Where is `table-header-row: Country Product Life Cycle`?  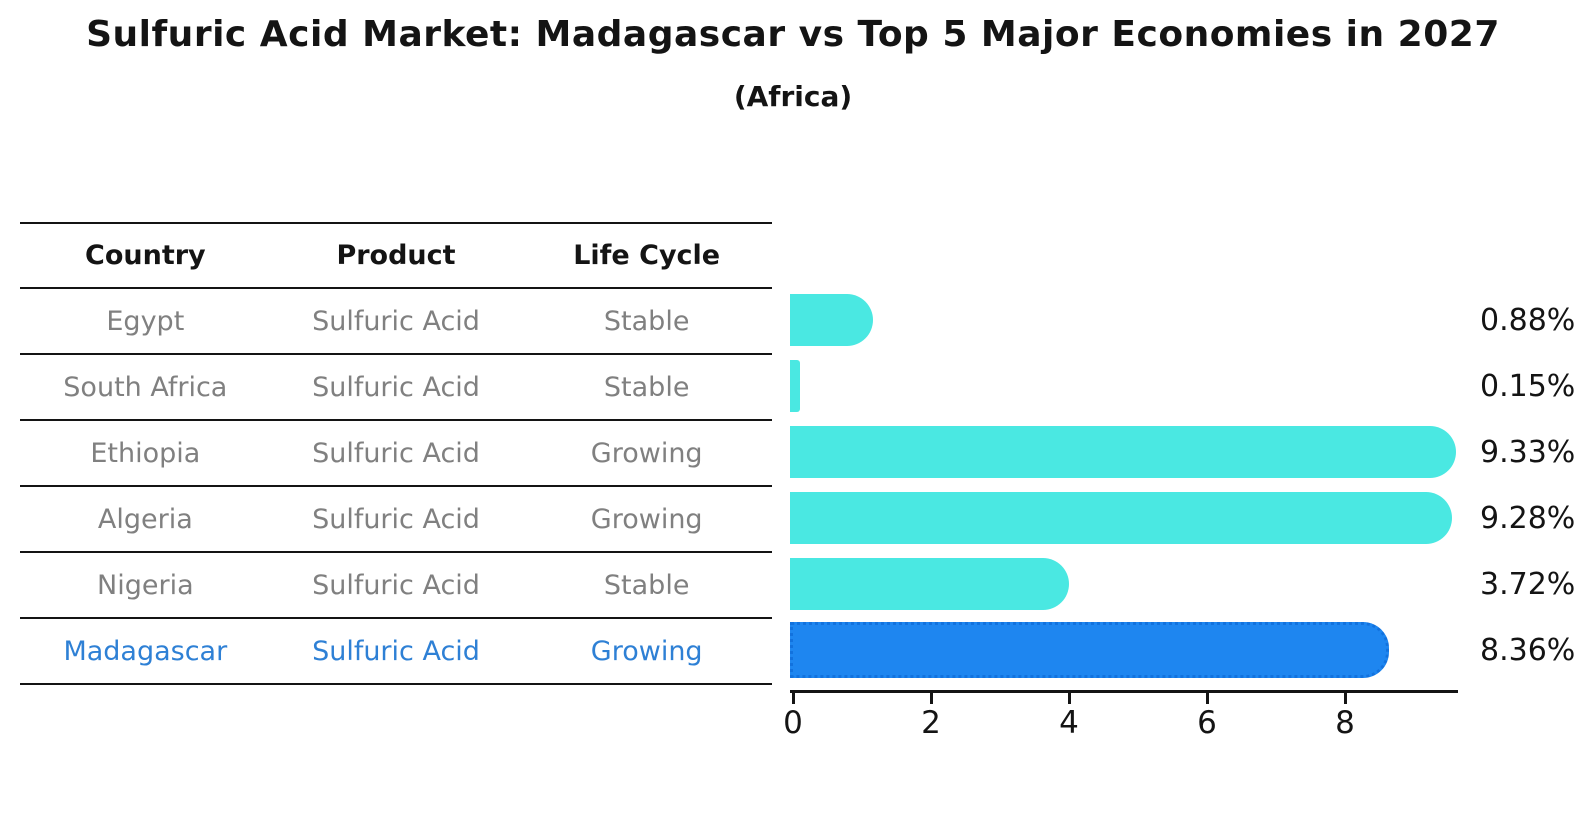
table-header-row: Country Product Life Cycle is located at coordinates (396, 255).